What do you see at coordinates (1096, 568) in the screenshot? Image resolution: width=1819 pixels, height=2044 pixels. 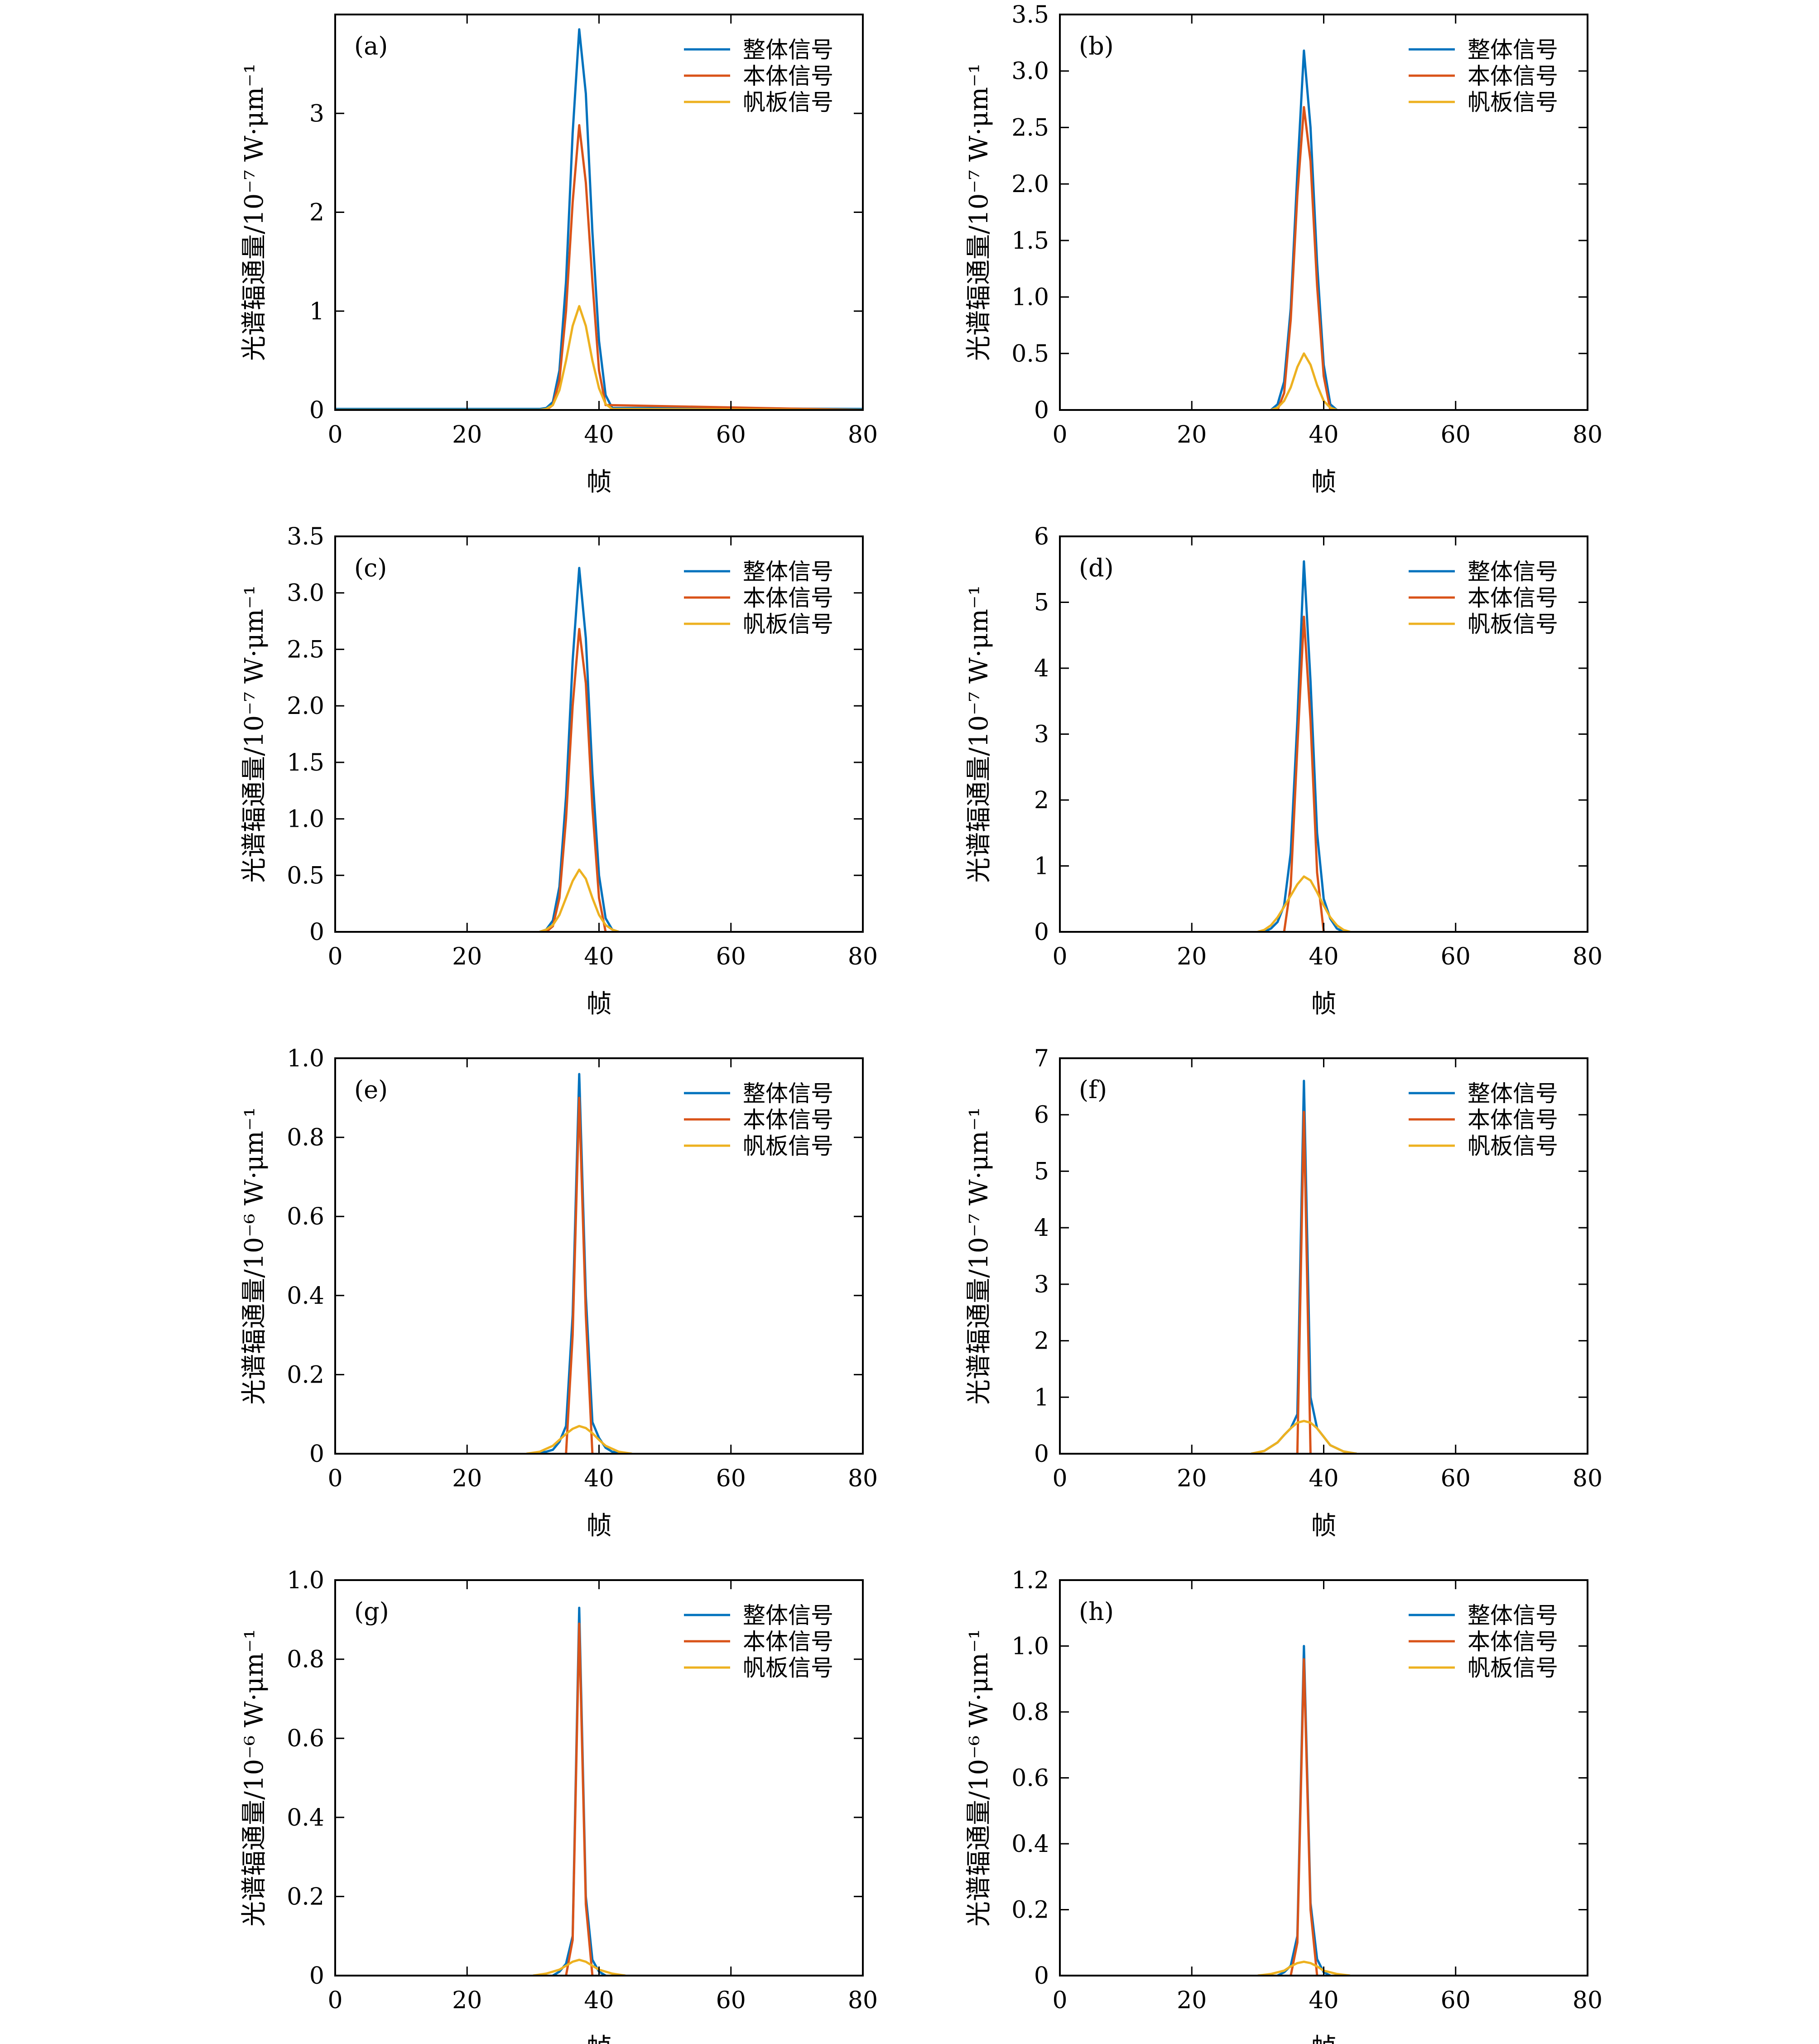 I see `panel-label: (d)` at bounding box center [1096, 568].